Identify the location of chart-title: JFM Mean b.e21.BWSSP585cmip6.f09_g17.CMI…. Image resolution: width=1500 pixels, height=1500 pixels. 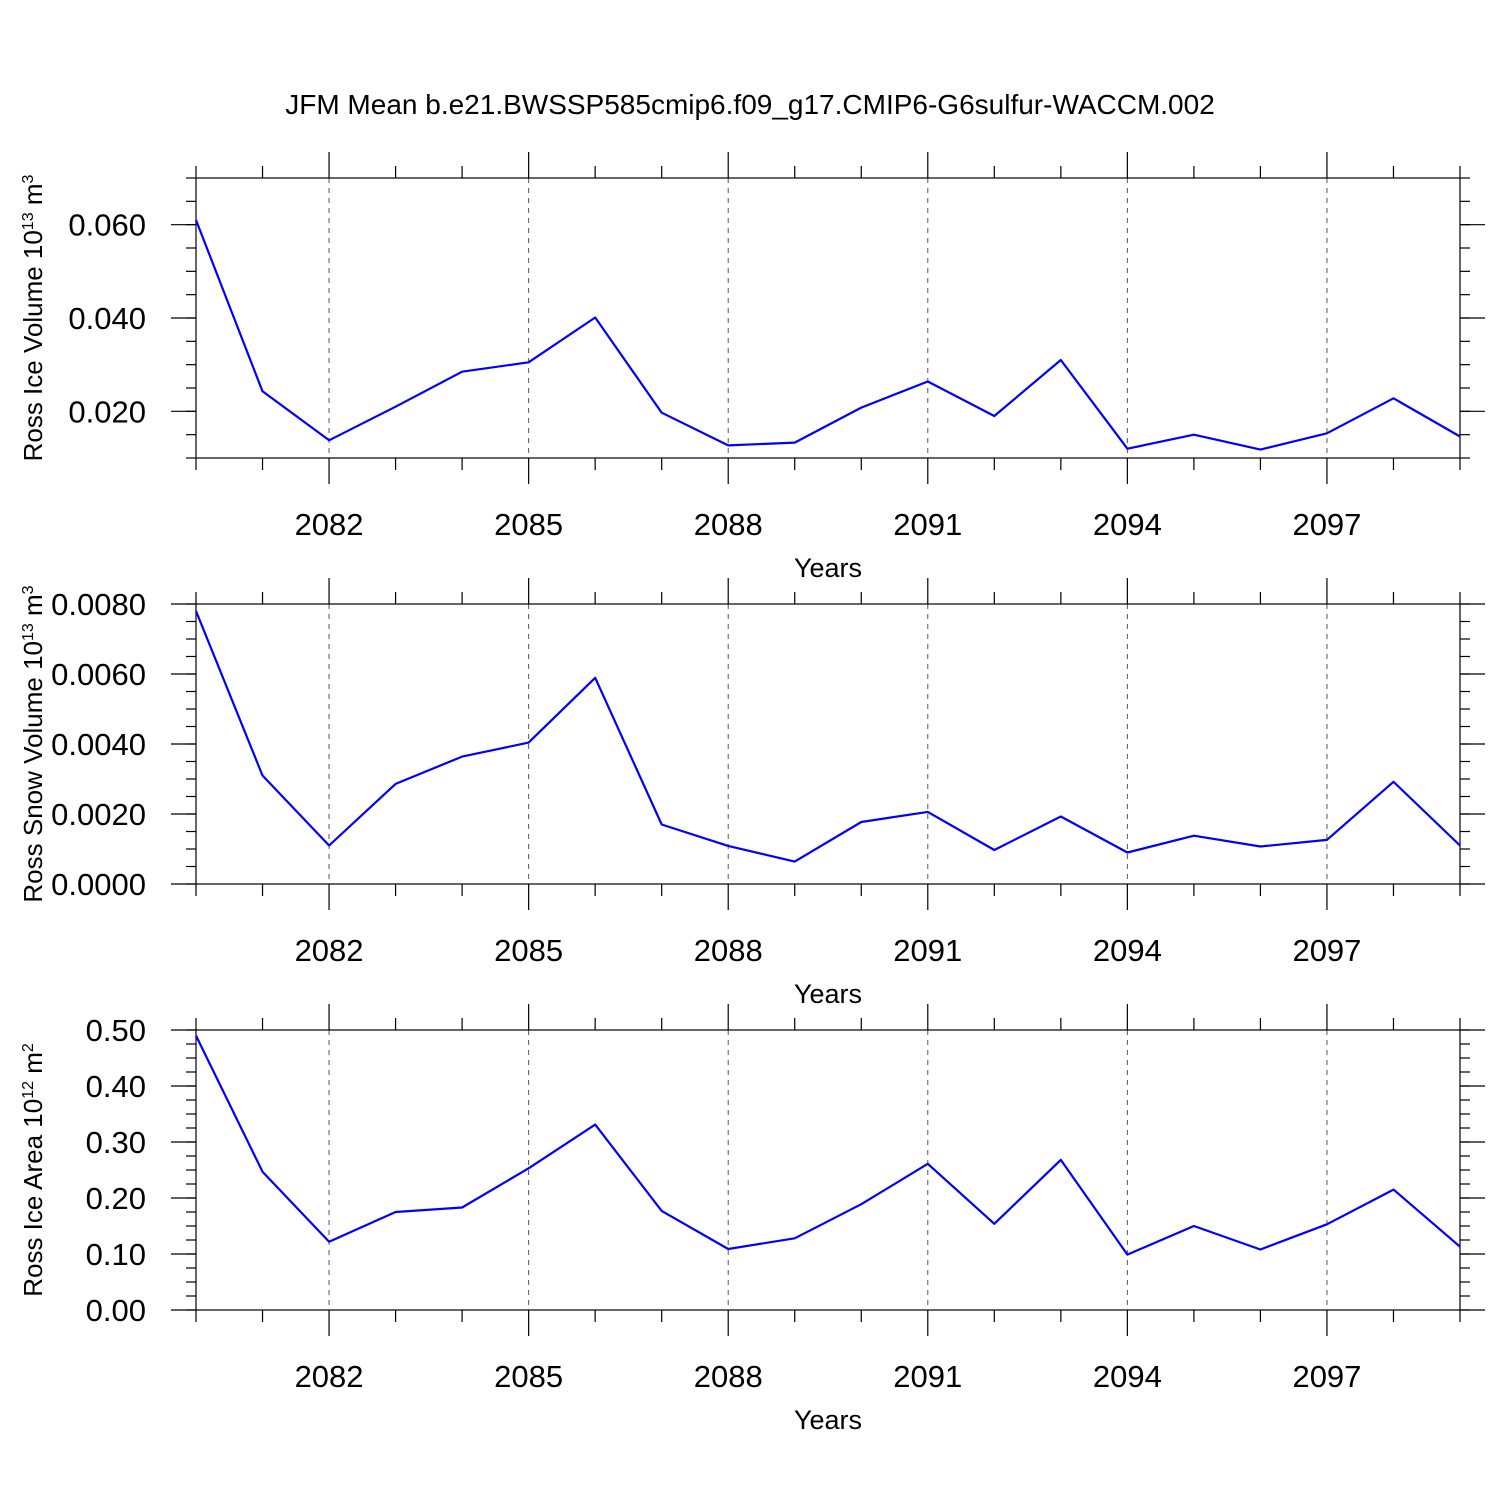
(750, 104).